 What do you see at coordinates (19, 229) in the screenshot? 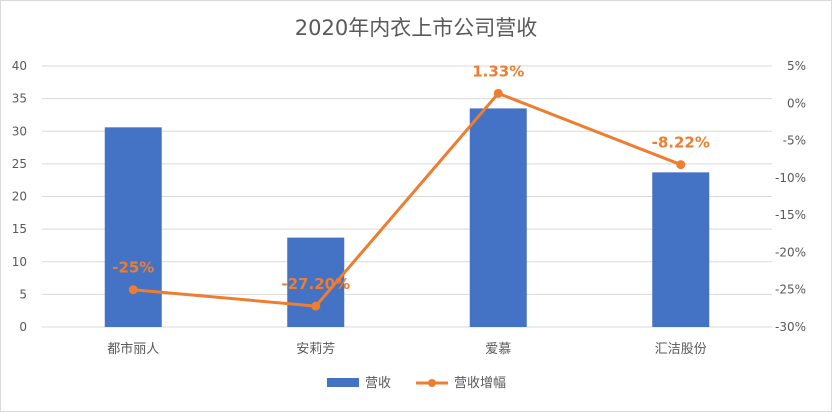
I see `left-tick-label: 15` at bounding box center [19, 229].